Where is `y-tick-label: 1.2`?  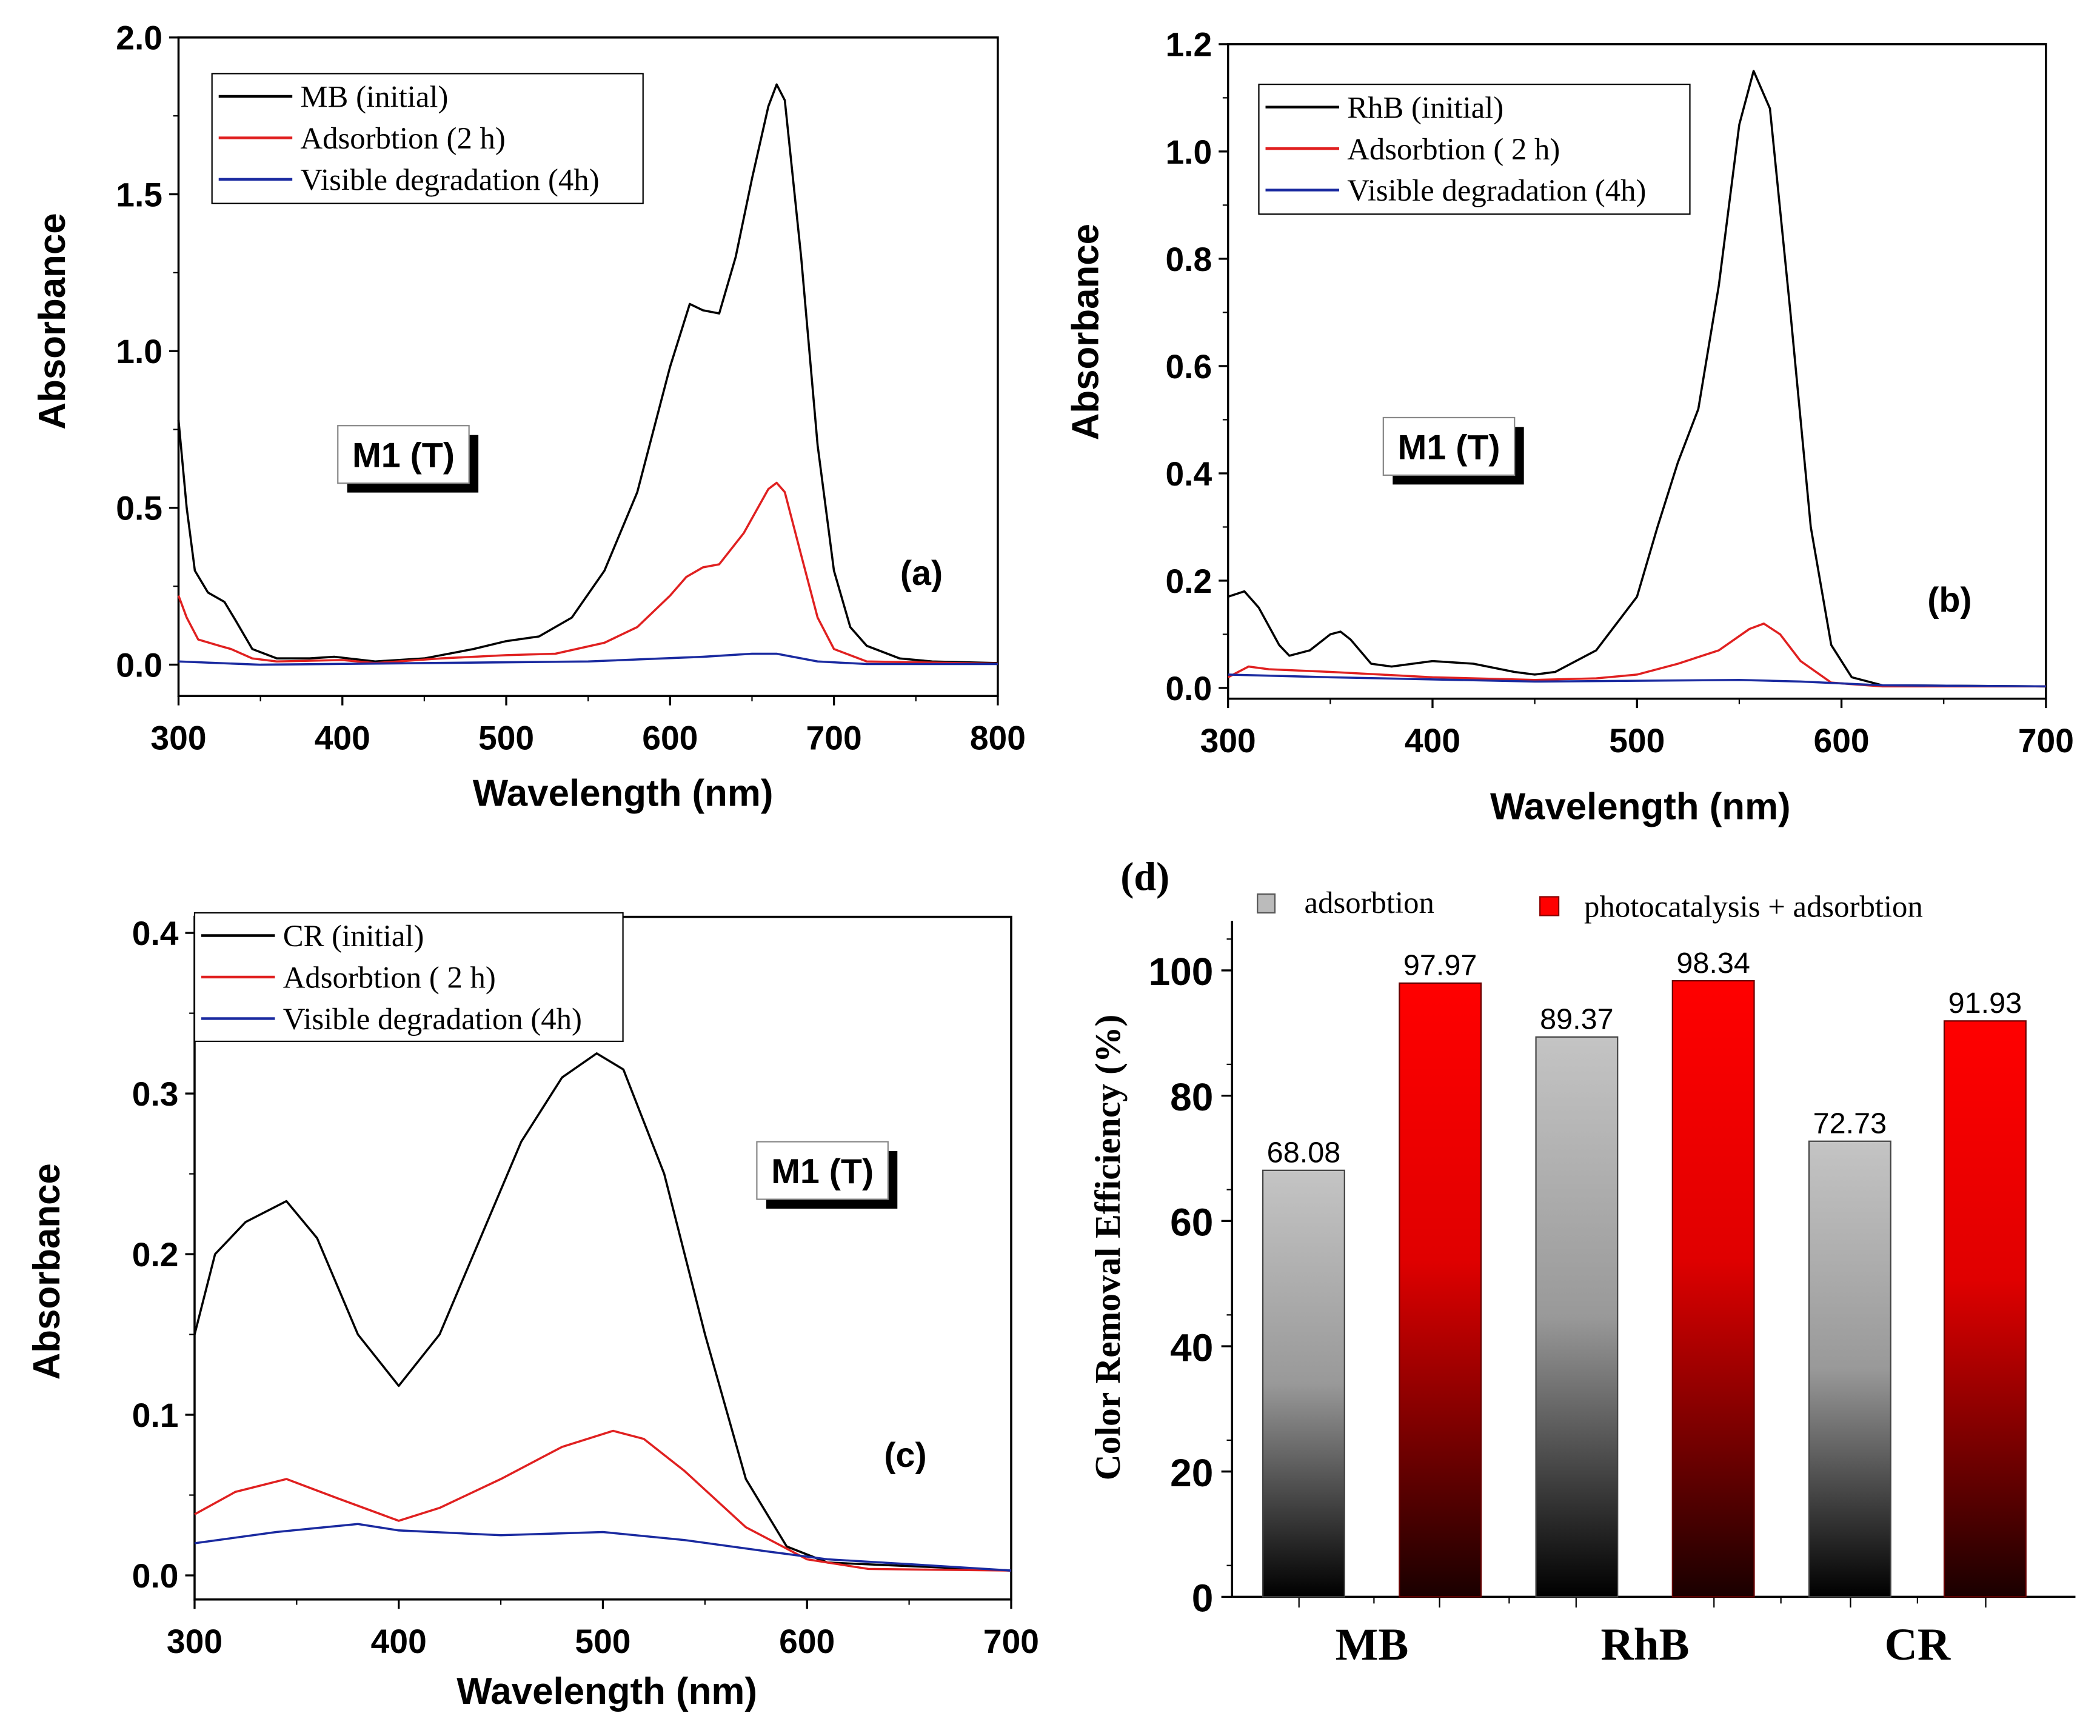
y-tick-label: 1.2 is located at coordinates (1188, 45).